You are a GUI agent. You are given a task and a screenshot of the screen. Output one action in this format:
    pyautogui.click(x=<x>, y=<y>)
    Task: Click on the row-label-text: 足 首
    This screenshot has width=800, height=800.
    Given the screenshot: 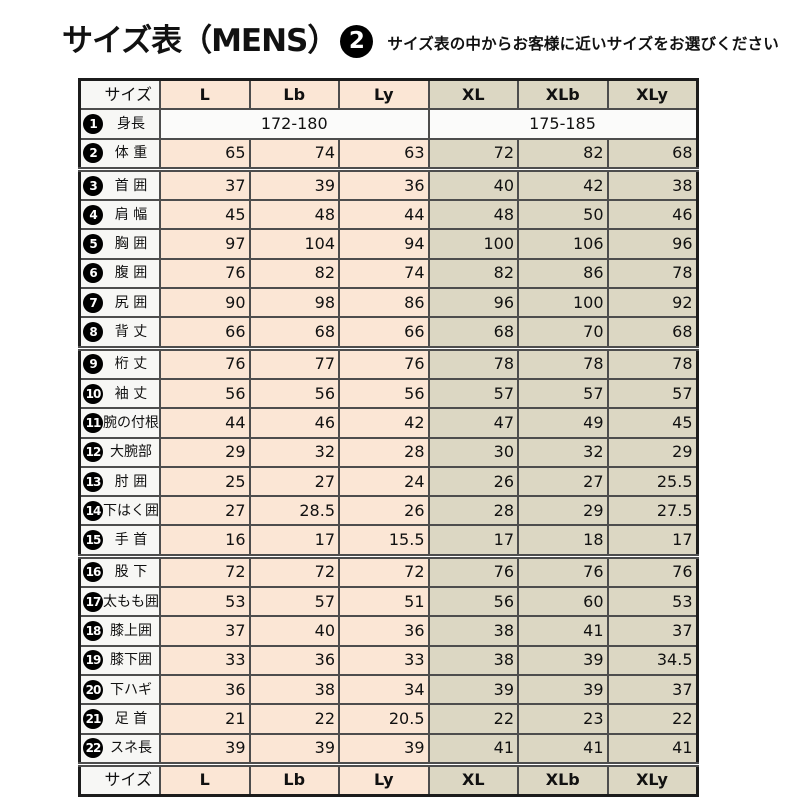 What is the action you would take?
    pyautogui.click(x=131, y=718)
    